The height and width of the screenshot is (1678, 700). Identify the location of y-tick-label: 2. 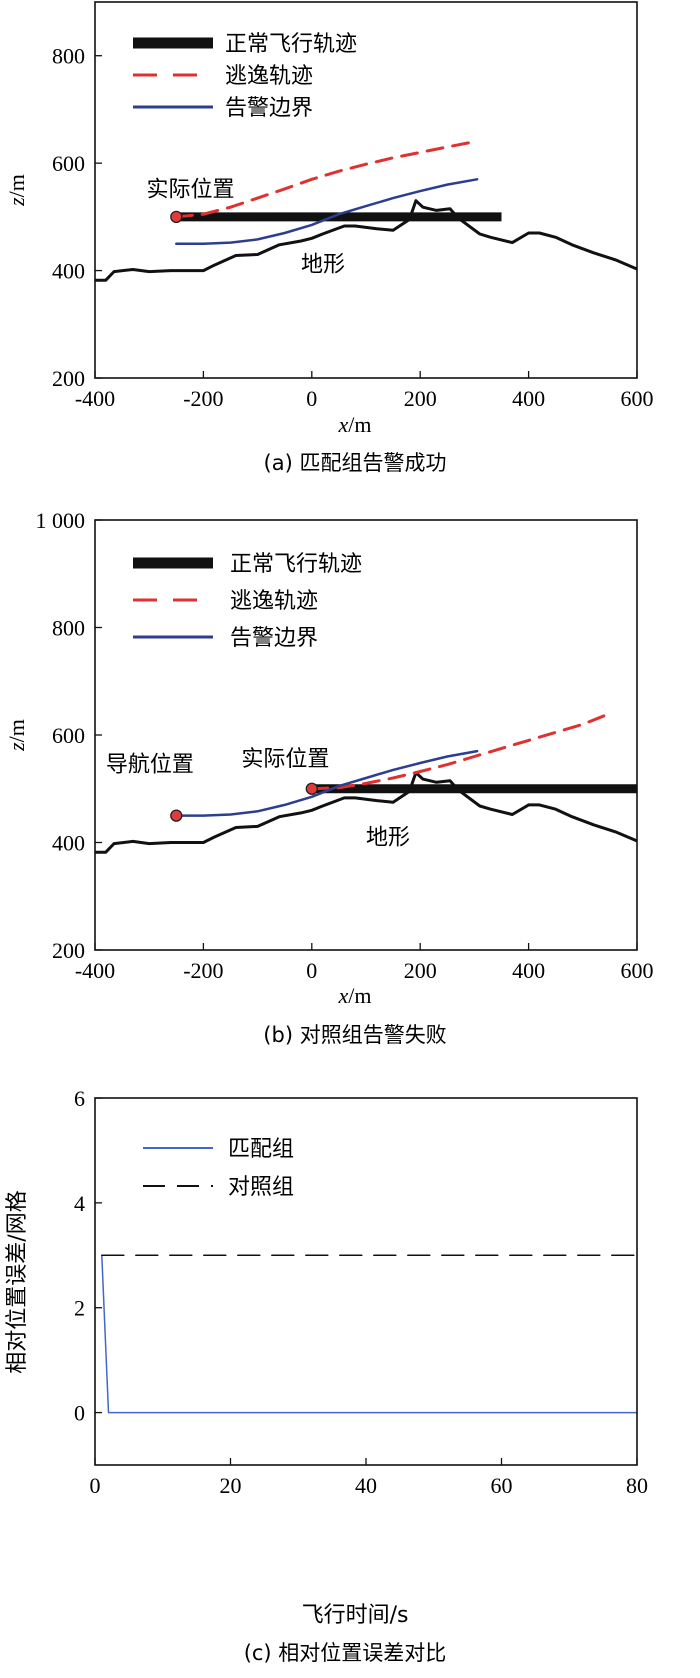
(79, 1308).